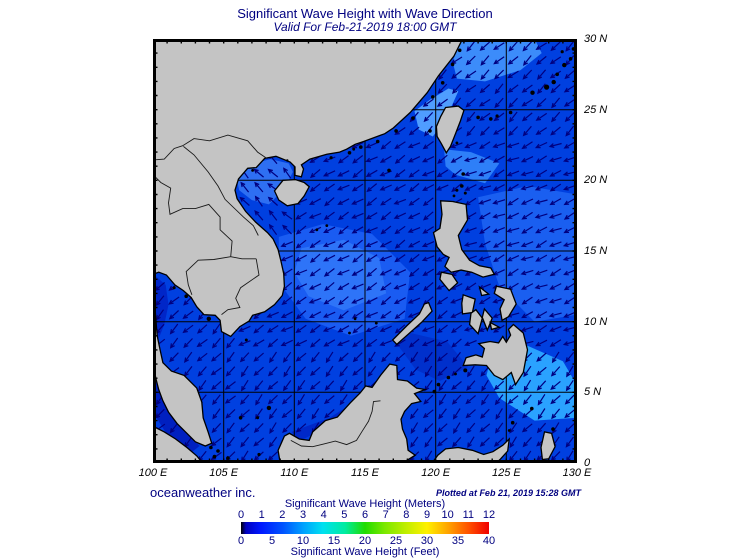 This screenshot has height=560, width=755. I want to click on plotted-timestamp: Plotted at Feb 21, 2019 15:28 GMT, so click(508, 493).